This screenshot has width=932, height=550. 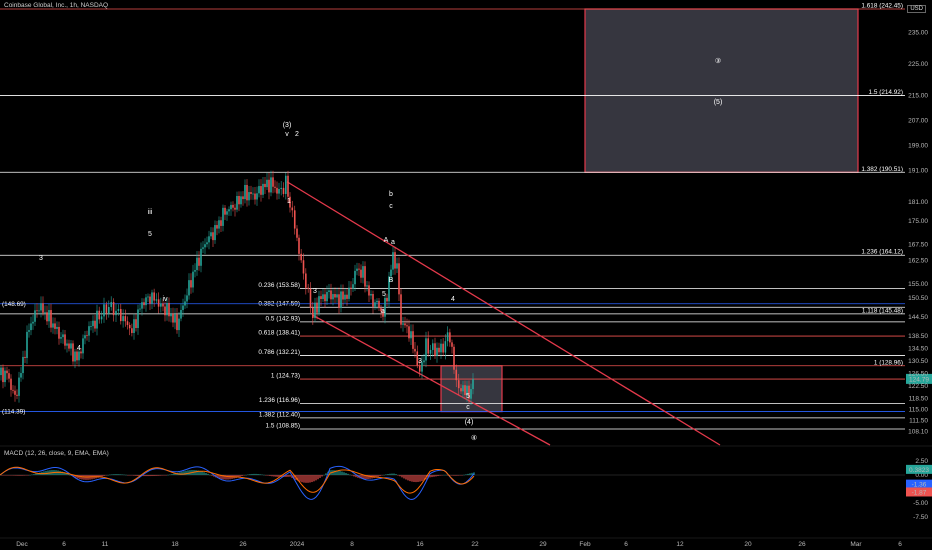 I want to click on target-zone-wave4, so click(x=471, y=389).